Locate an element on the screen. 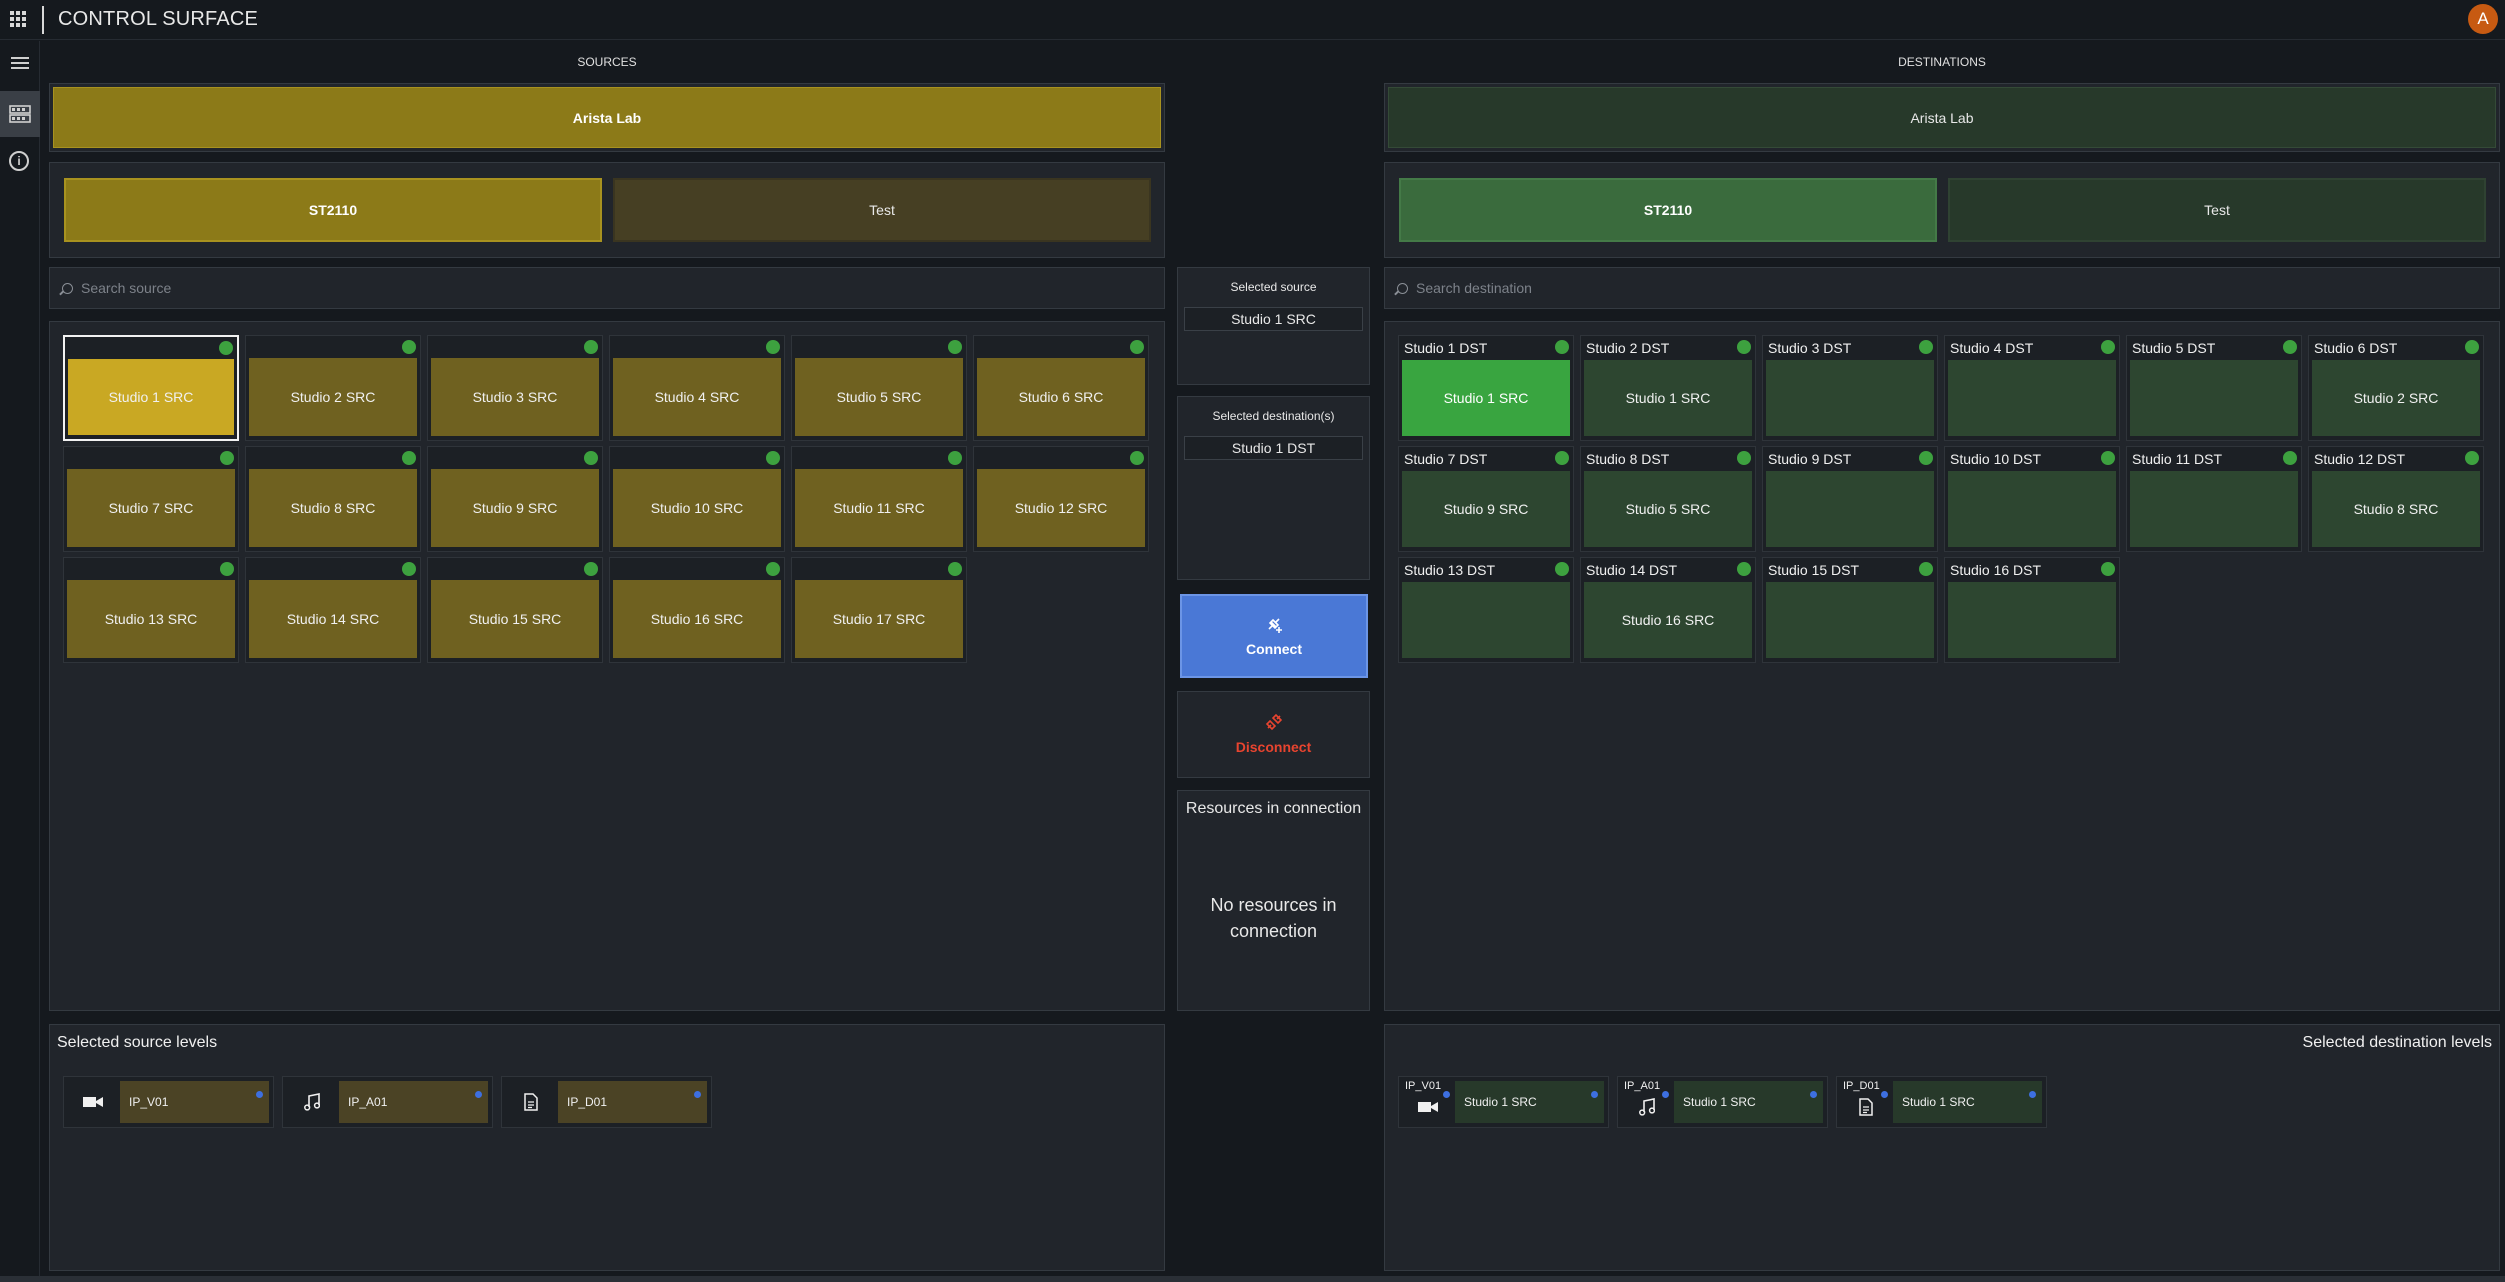 Image resolution: width=2505 pixels, height=1282 pixels. destination-search-bar is located at coordinates (1942, 288).